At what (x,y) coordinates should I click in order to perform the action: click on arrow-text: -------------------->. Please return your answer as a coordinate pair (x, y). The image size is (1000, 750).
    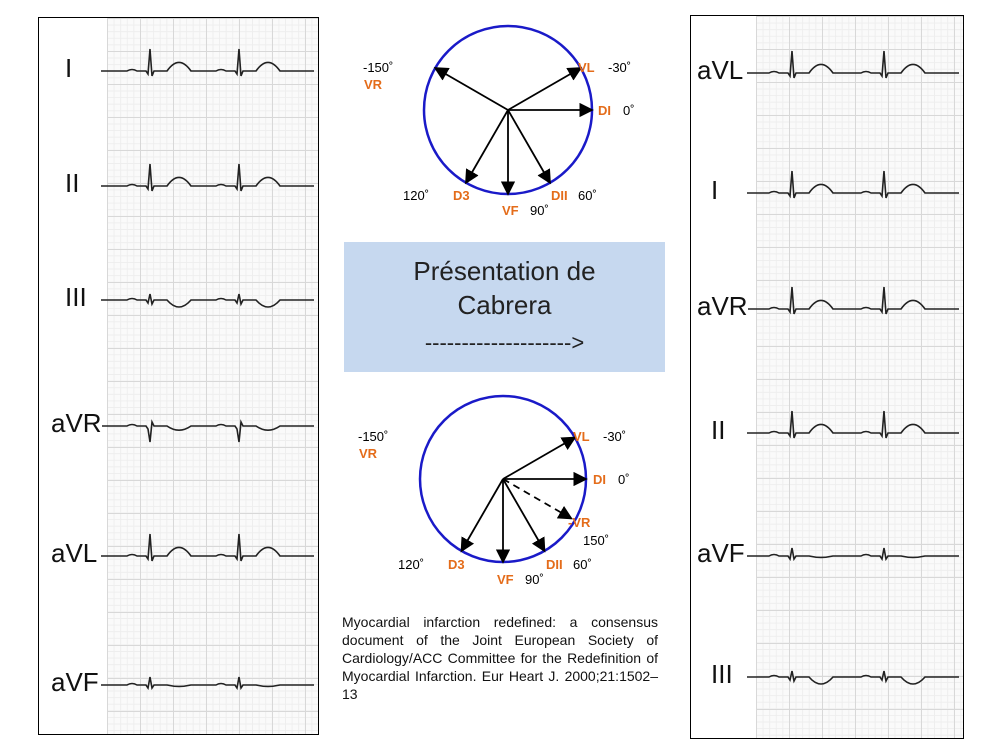
    Looking at the image, I should click on (504, 342).